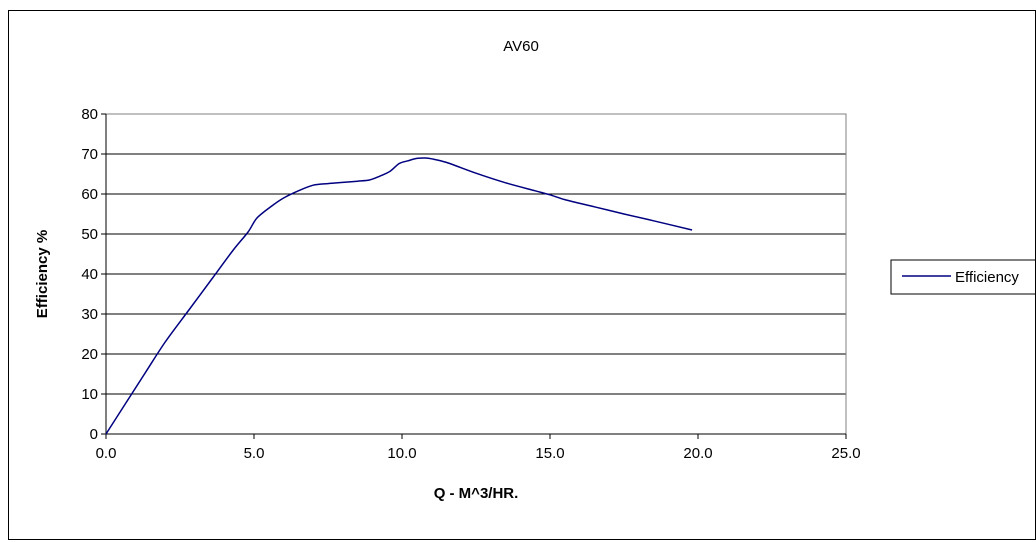 The width and height of the screenshot is (1036, 542). Describe the element at coordinates (254, 453) in the screenshot. I see `x-tick-label: 5.0` at that location.